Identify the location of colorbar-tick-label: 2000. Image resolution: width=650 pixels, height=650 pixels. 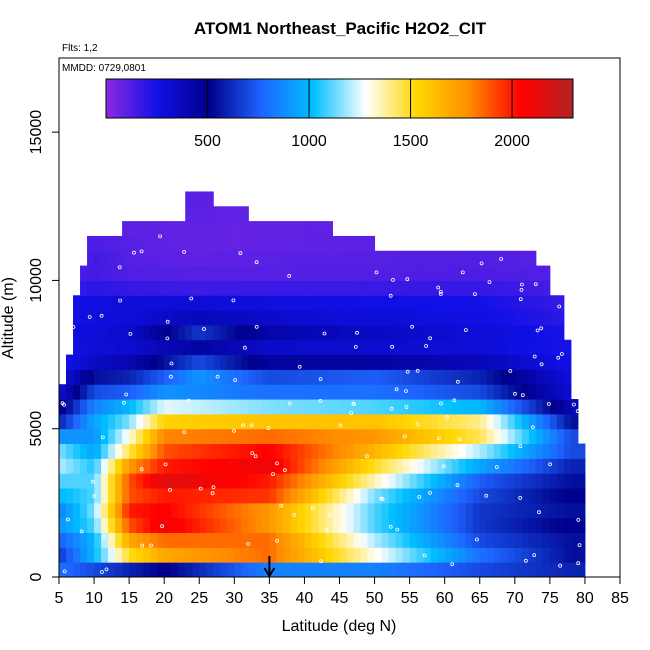
(512, 141).